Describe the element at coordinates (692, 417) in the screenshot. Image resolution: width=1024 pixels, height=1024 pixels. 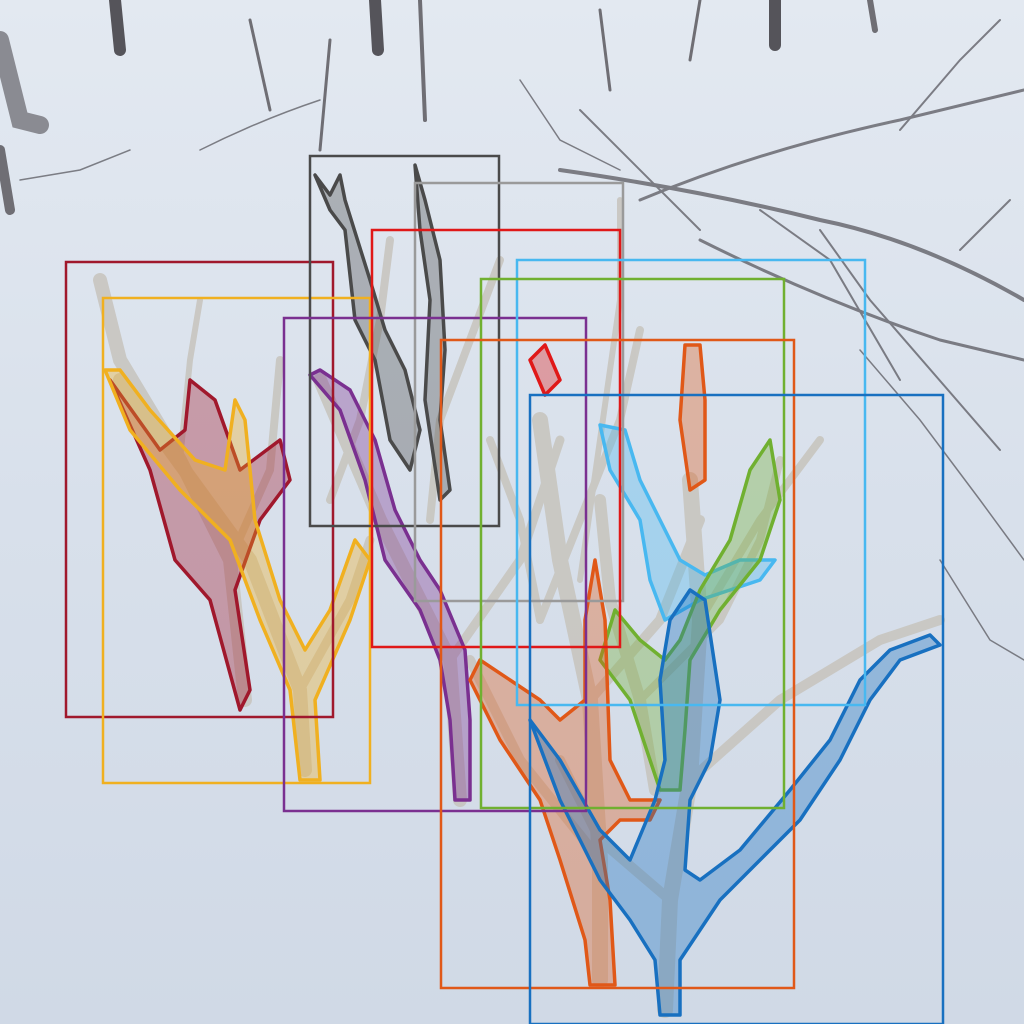
I see `mask-instance-9b` at that location.